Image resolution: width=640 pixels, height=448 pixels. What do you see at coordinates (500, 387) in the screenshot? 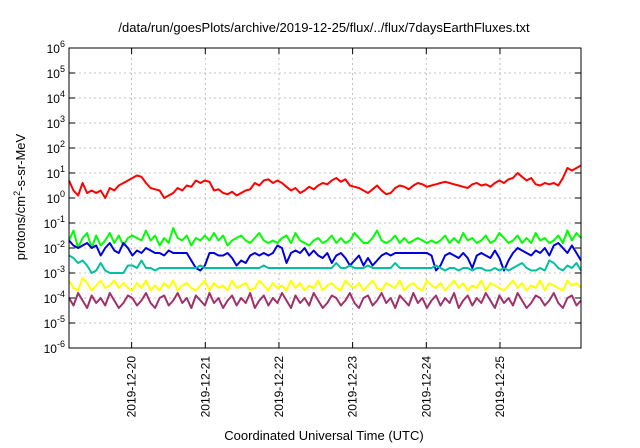
I see `x-tick-label: 2019-12-25` at bounding box center [500, 387].